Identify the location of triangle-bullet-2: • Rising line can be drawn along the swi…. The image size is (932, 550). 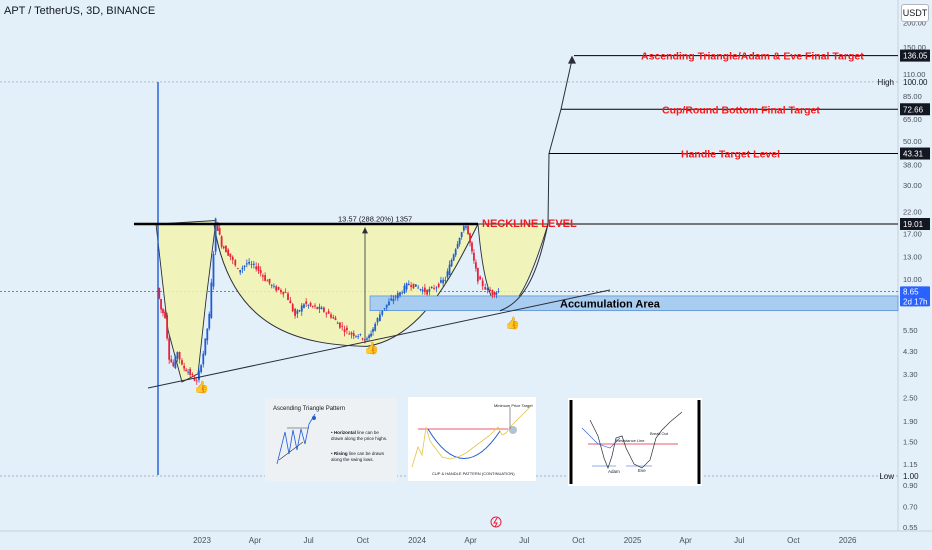
(358, 456).